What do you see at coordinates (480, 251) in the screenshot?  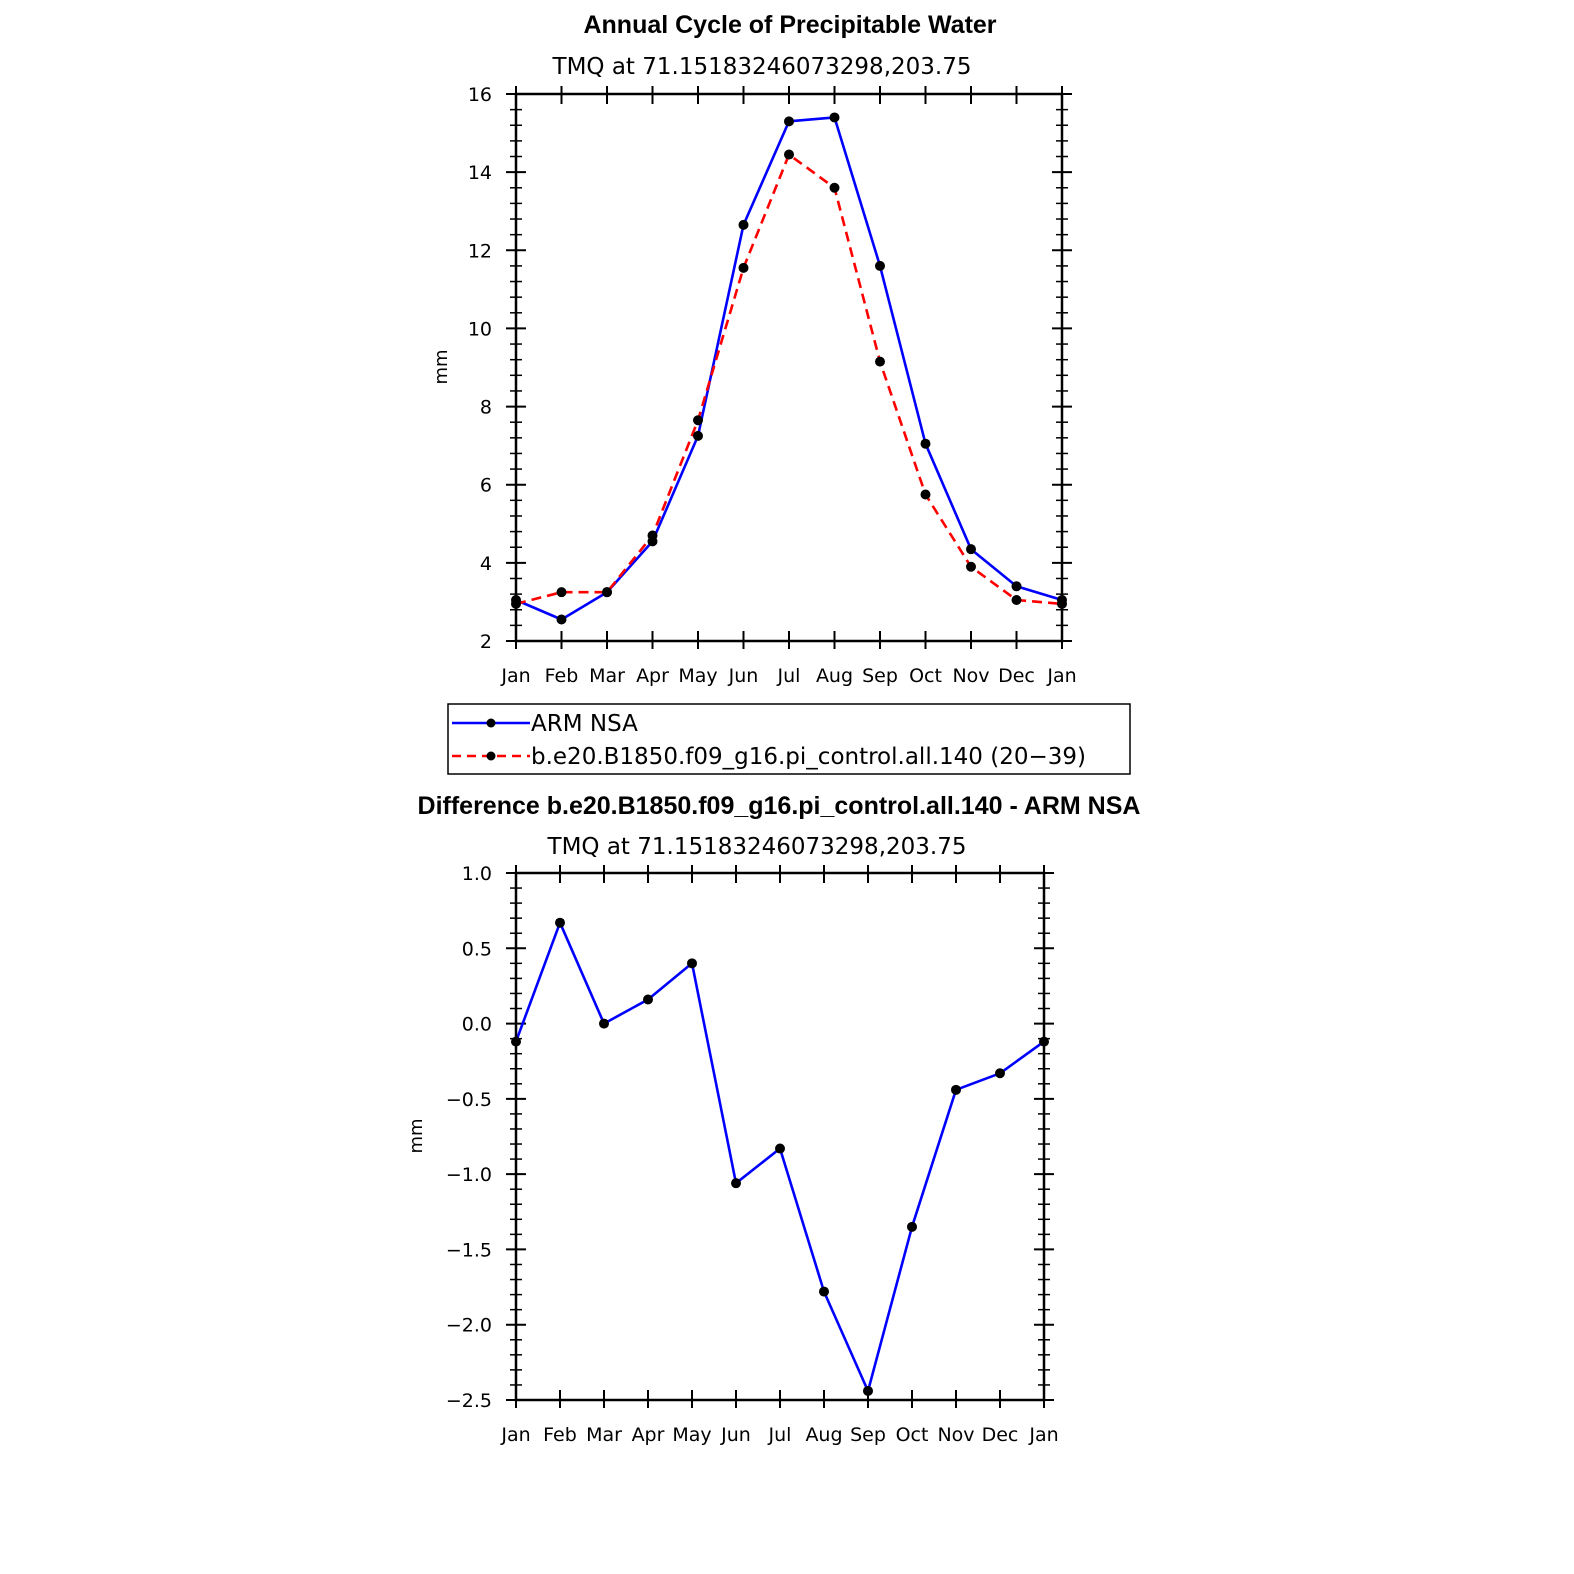 I see `y-tick-label: 12` at bounding box center [480, 251].